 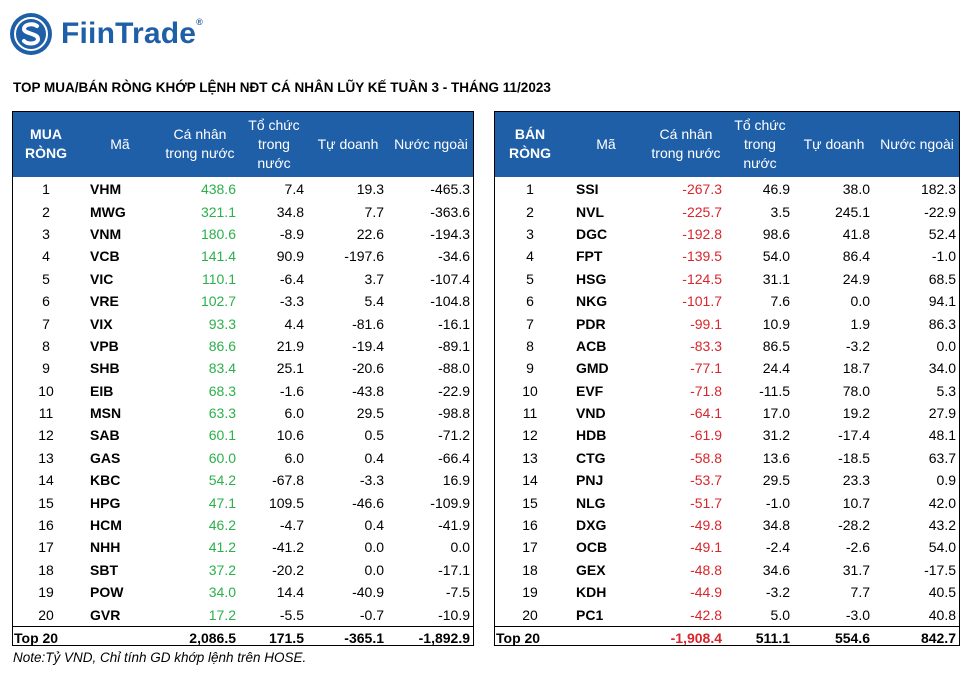 What do you see at coordinates (291, 390) in the screenshot?
I see `cell-institution: -1.6` at bounding box center [291, 390].